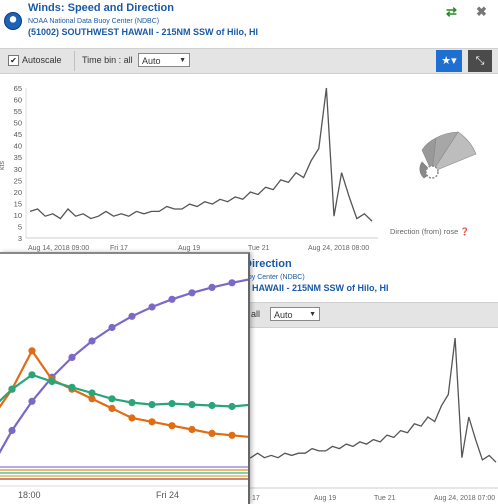 The width and height of the screenshot is (498, 504). Describe the element at coordinates (167, 495) in the screenshot. I see `x-tick-label: Fri 24` at that location.